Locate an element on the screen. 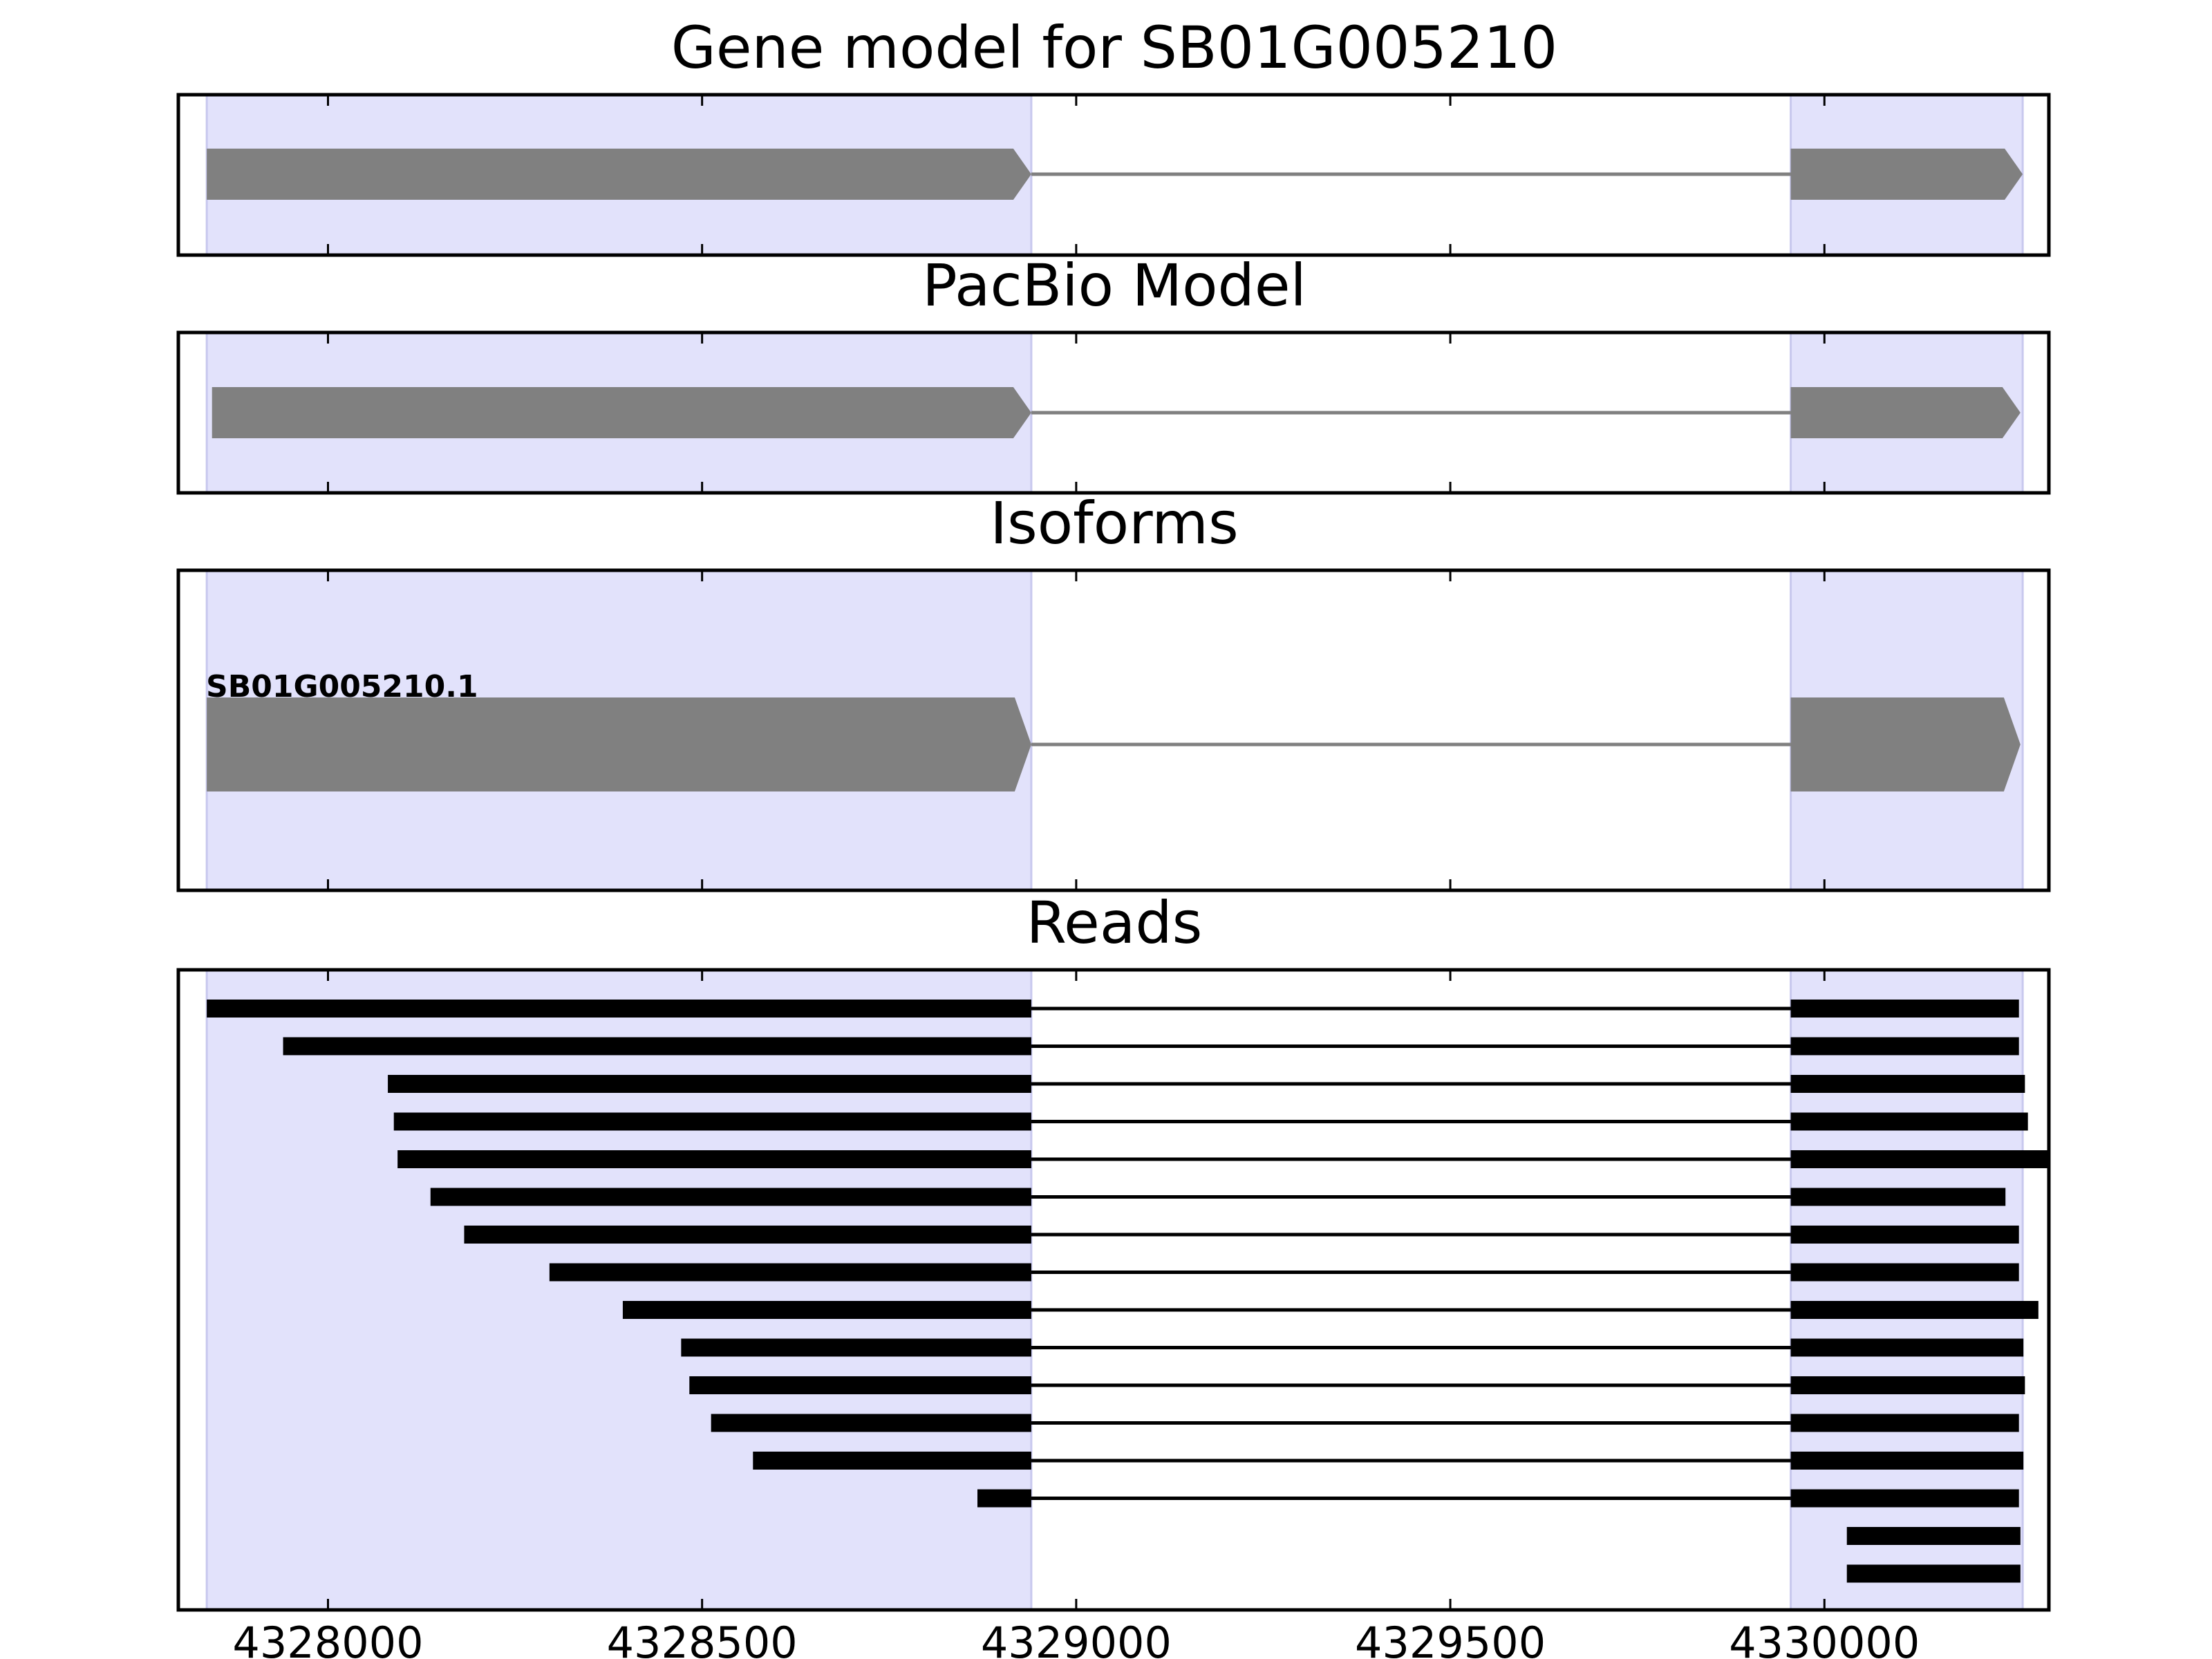  gene-model-panel: Gene model for SB01G005210 is located at coordinates (1113, 135).